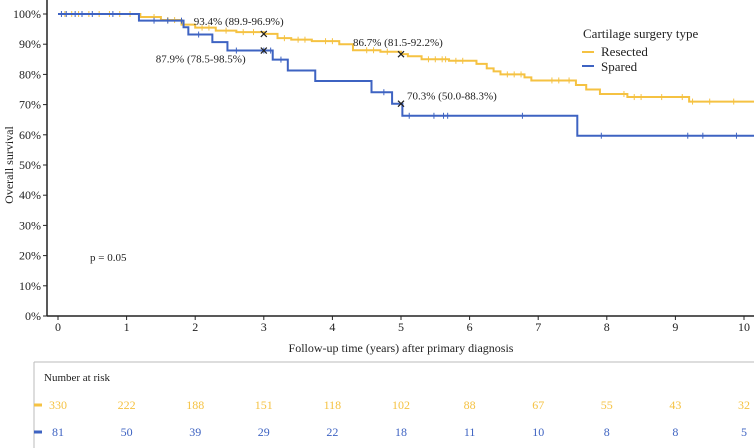 This screenshot has height=448, width=754. Describe the element at coordinates (33, 316) in the screenshot. I see `y-tick-label: 0%` at that location.